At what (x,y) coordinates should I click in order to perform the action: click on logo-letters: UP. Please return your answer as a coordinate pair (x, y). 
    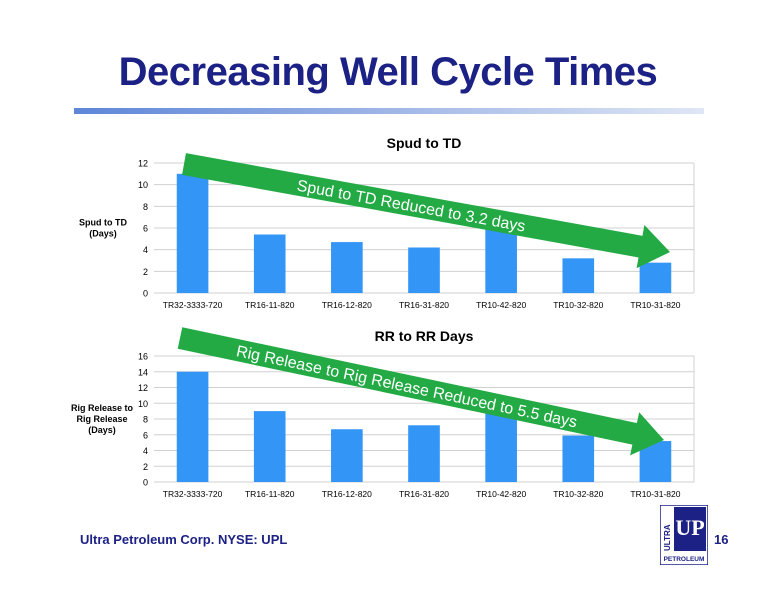
    Looking at the image, I should click on (689, 527).